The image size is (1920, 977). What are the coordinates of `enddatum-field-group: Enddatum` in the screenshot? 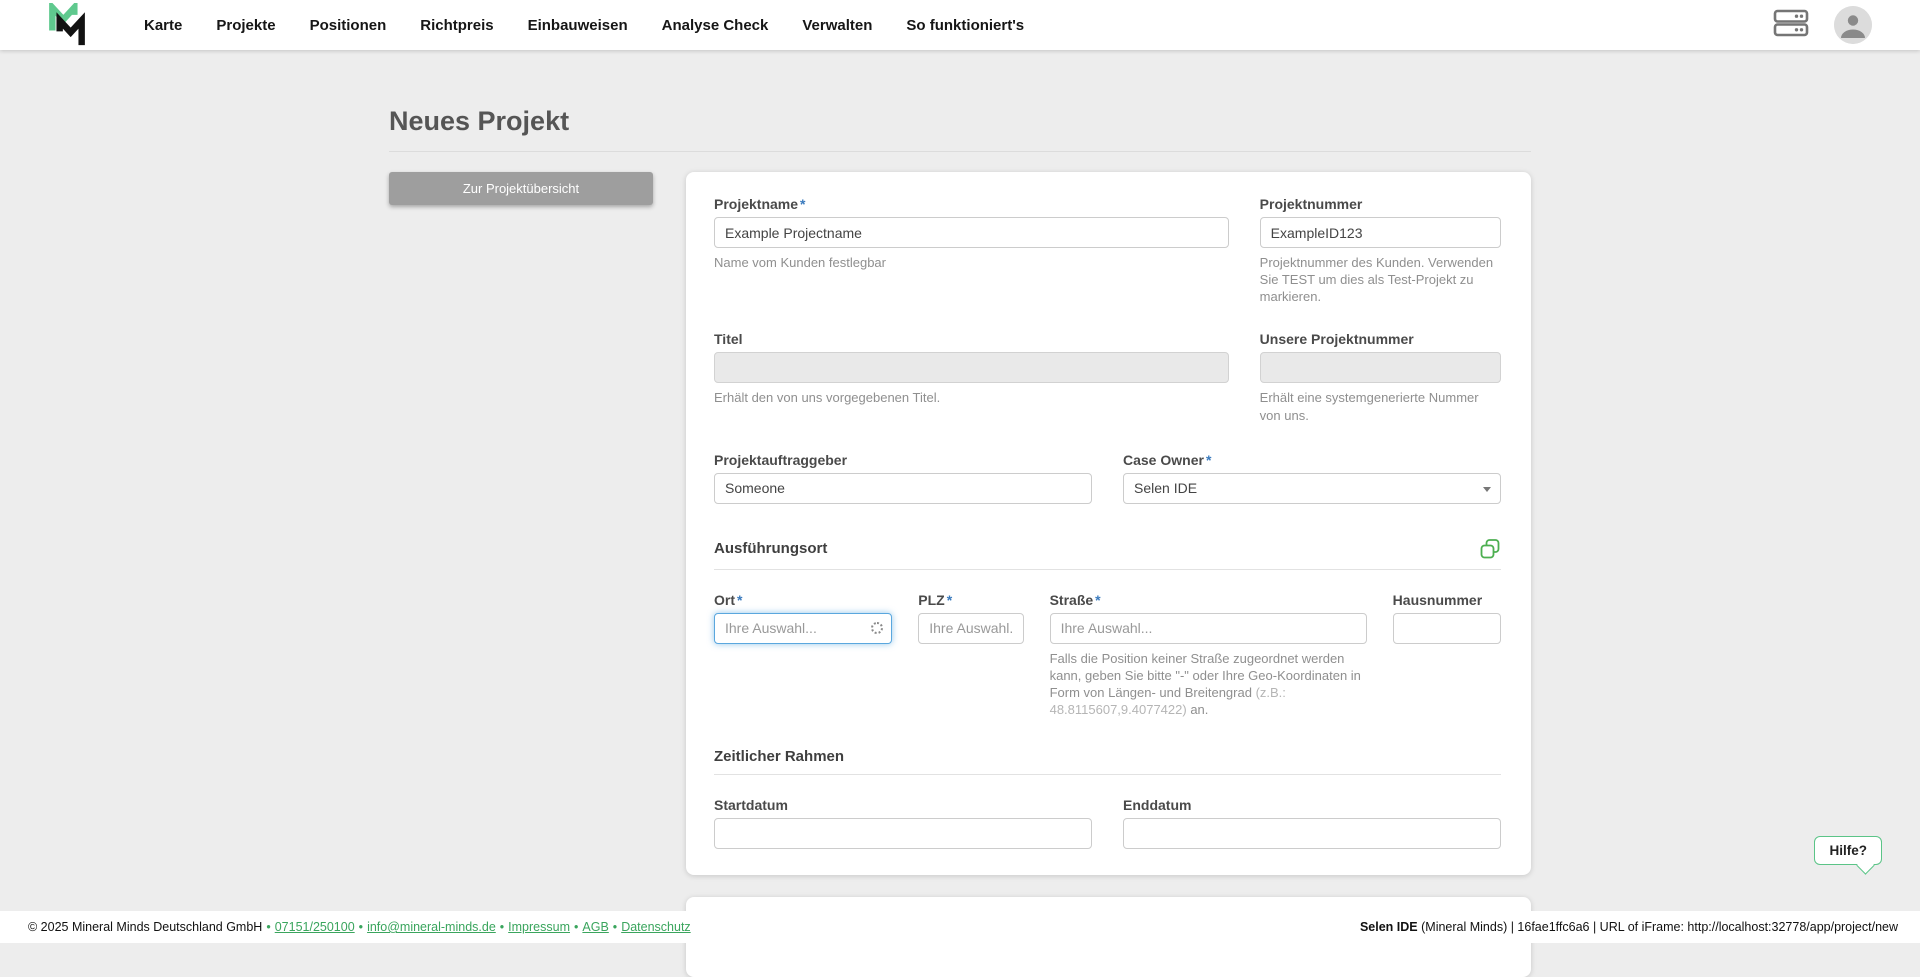 It's located at (1312, 823).